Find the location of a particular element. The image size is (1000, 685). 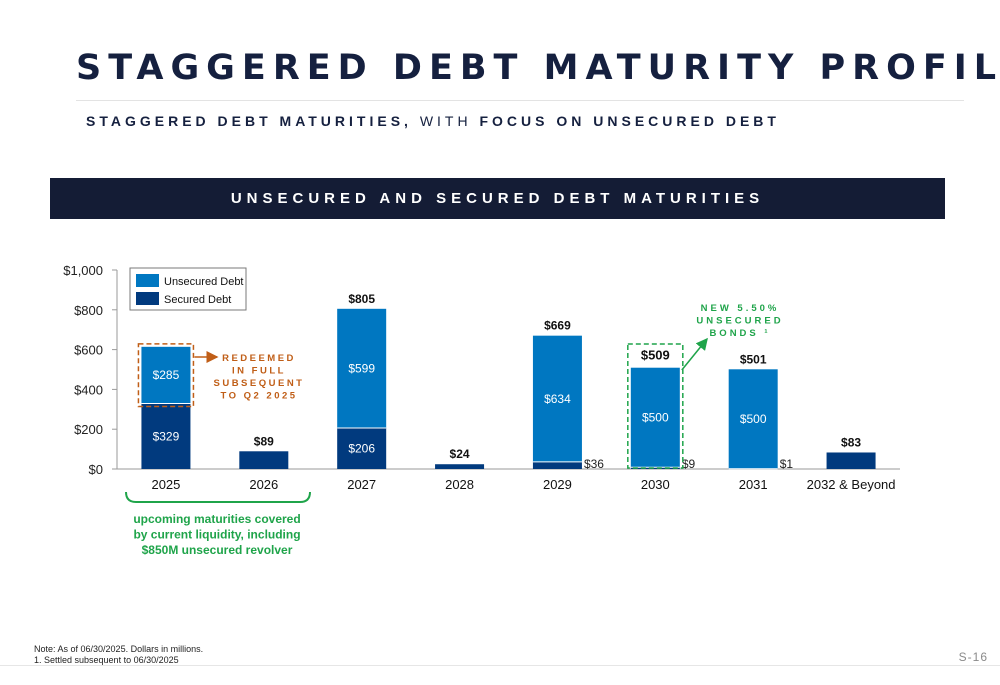

bar-secured-2030 is located at coordinates (655, 468).